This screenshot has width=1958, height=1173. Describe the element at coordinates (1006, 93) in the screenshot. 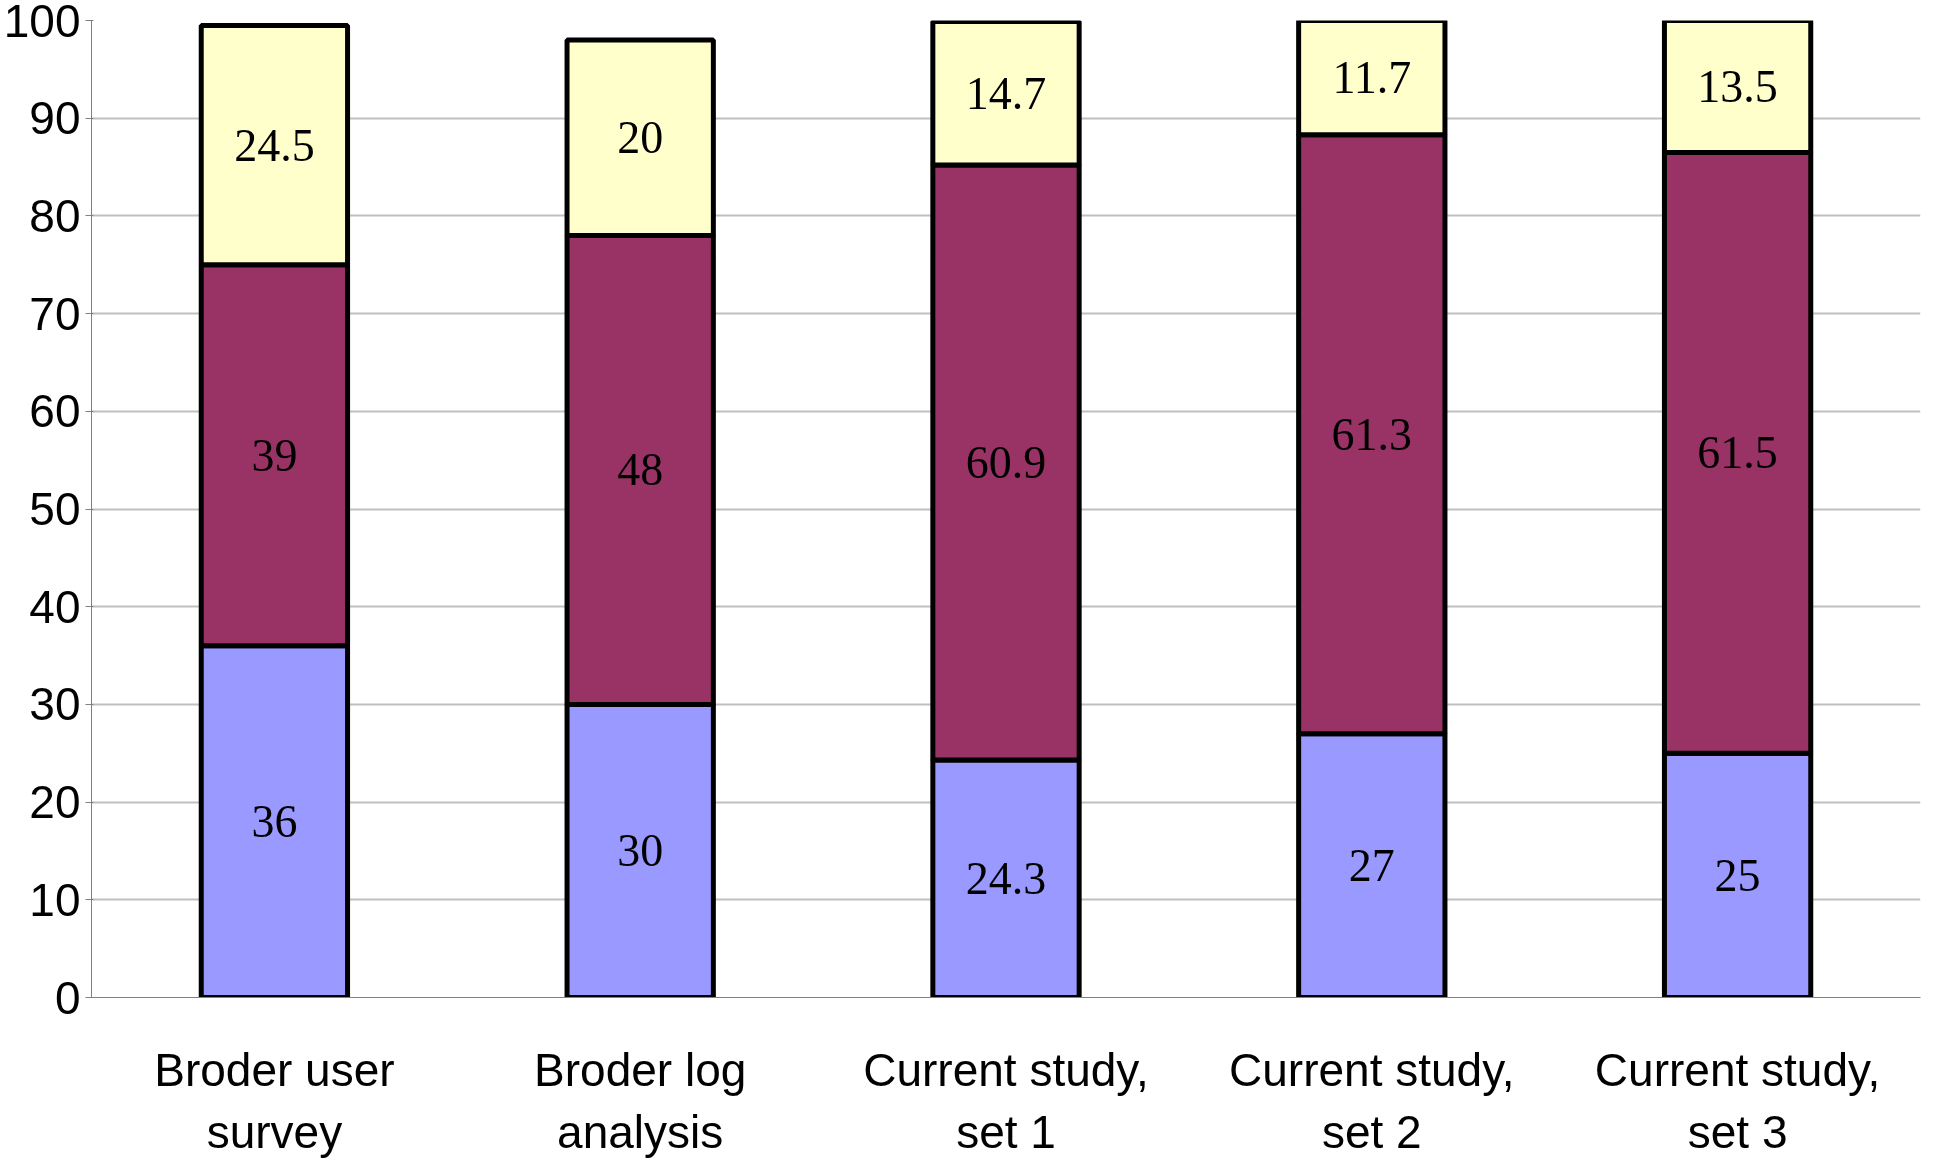

I see `data-label: 14.7` at that location.